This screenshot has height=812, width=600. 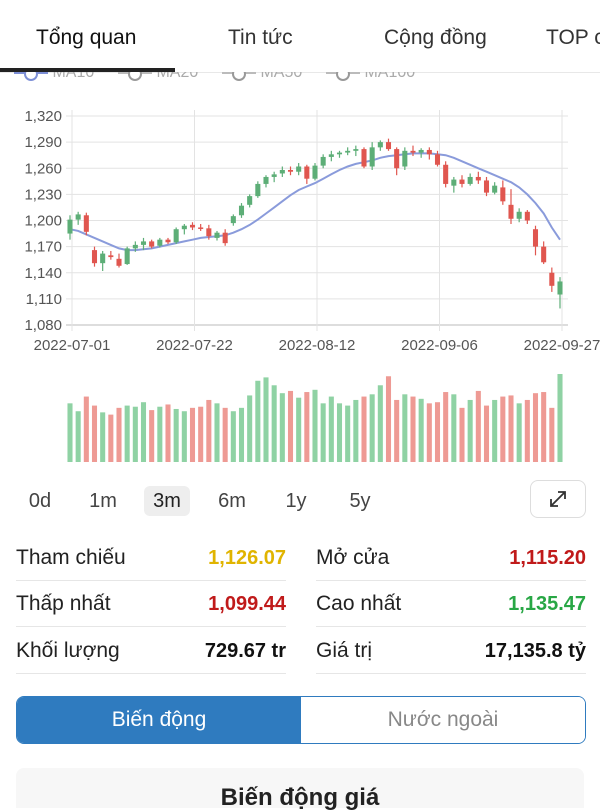 What do you see at coordinates (43, 142) in the screenshot?
I see `y-tick-label: 1,290` at bounding box center [43, 142].